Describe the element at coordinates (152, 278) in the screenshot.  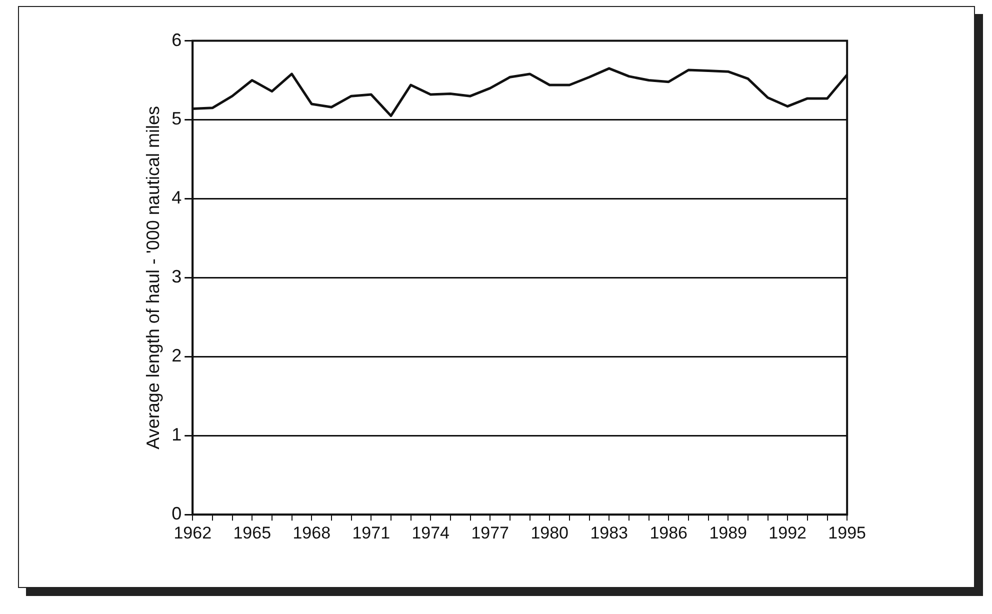
I see `y-axis-title: Average length of haul - '000 nautical miles` at that location.